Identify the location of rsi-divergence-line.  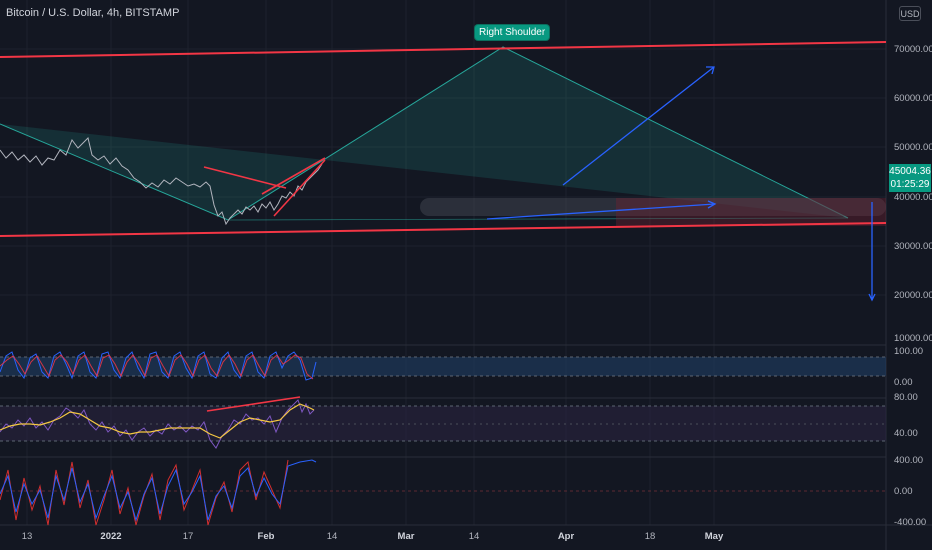
(253, 404).